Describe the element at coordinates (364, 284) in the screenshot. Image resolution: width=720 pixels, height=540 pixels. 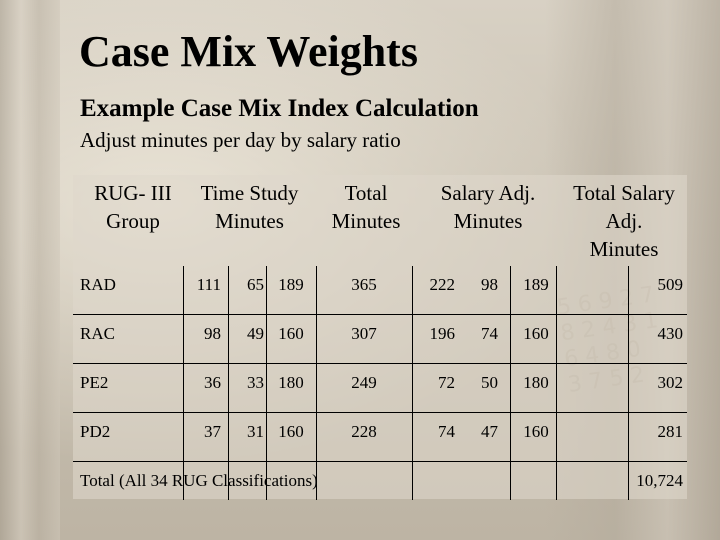
I see `cell-total-minutes: 365` at that location.